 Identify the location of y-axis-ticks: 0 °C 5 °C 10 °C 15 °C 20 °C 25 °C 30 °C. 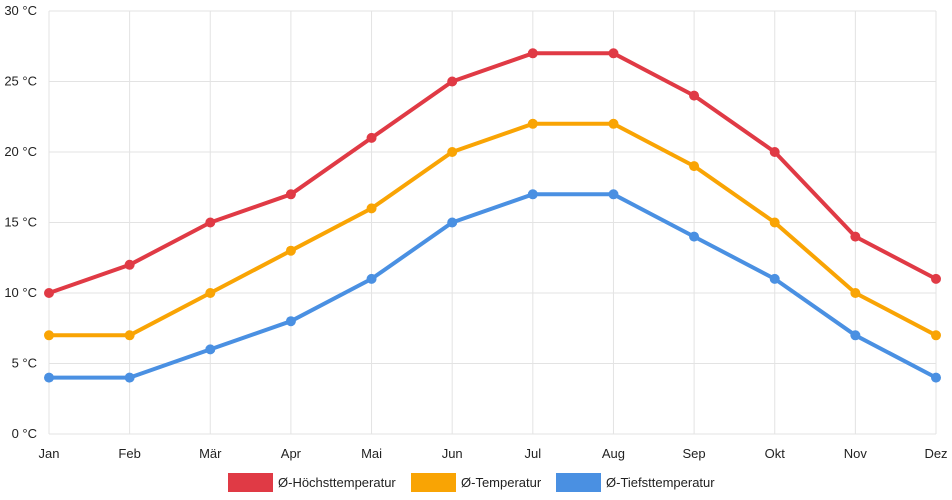
(20, 222).